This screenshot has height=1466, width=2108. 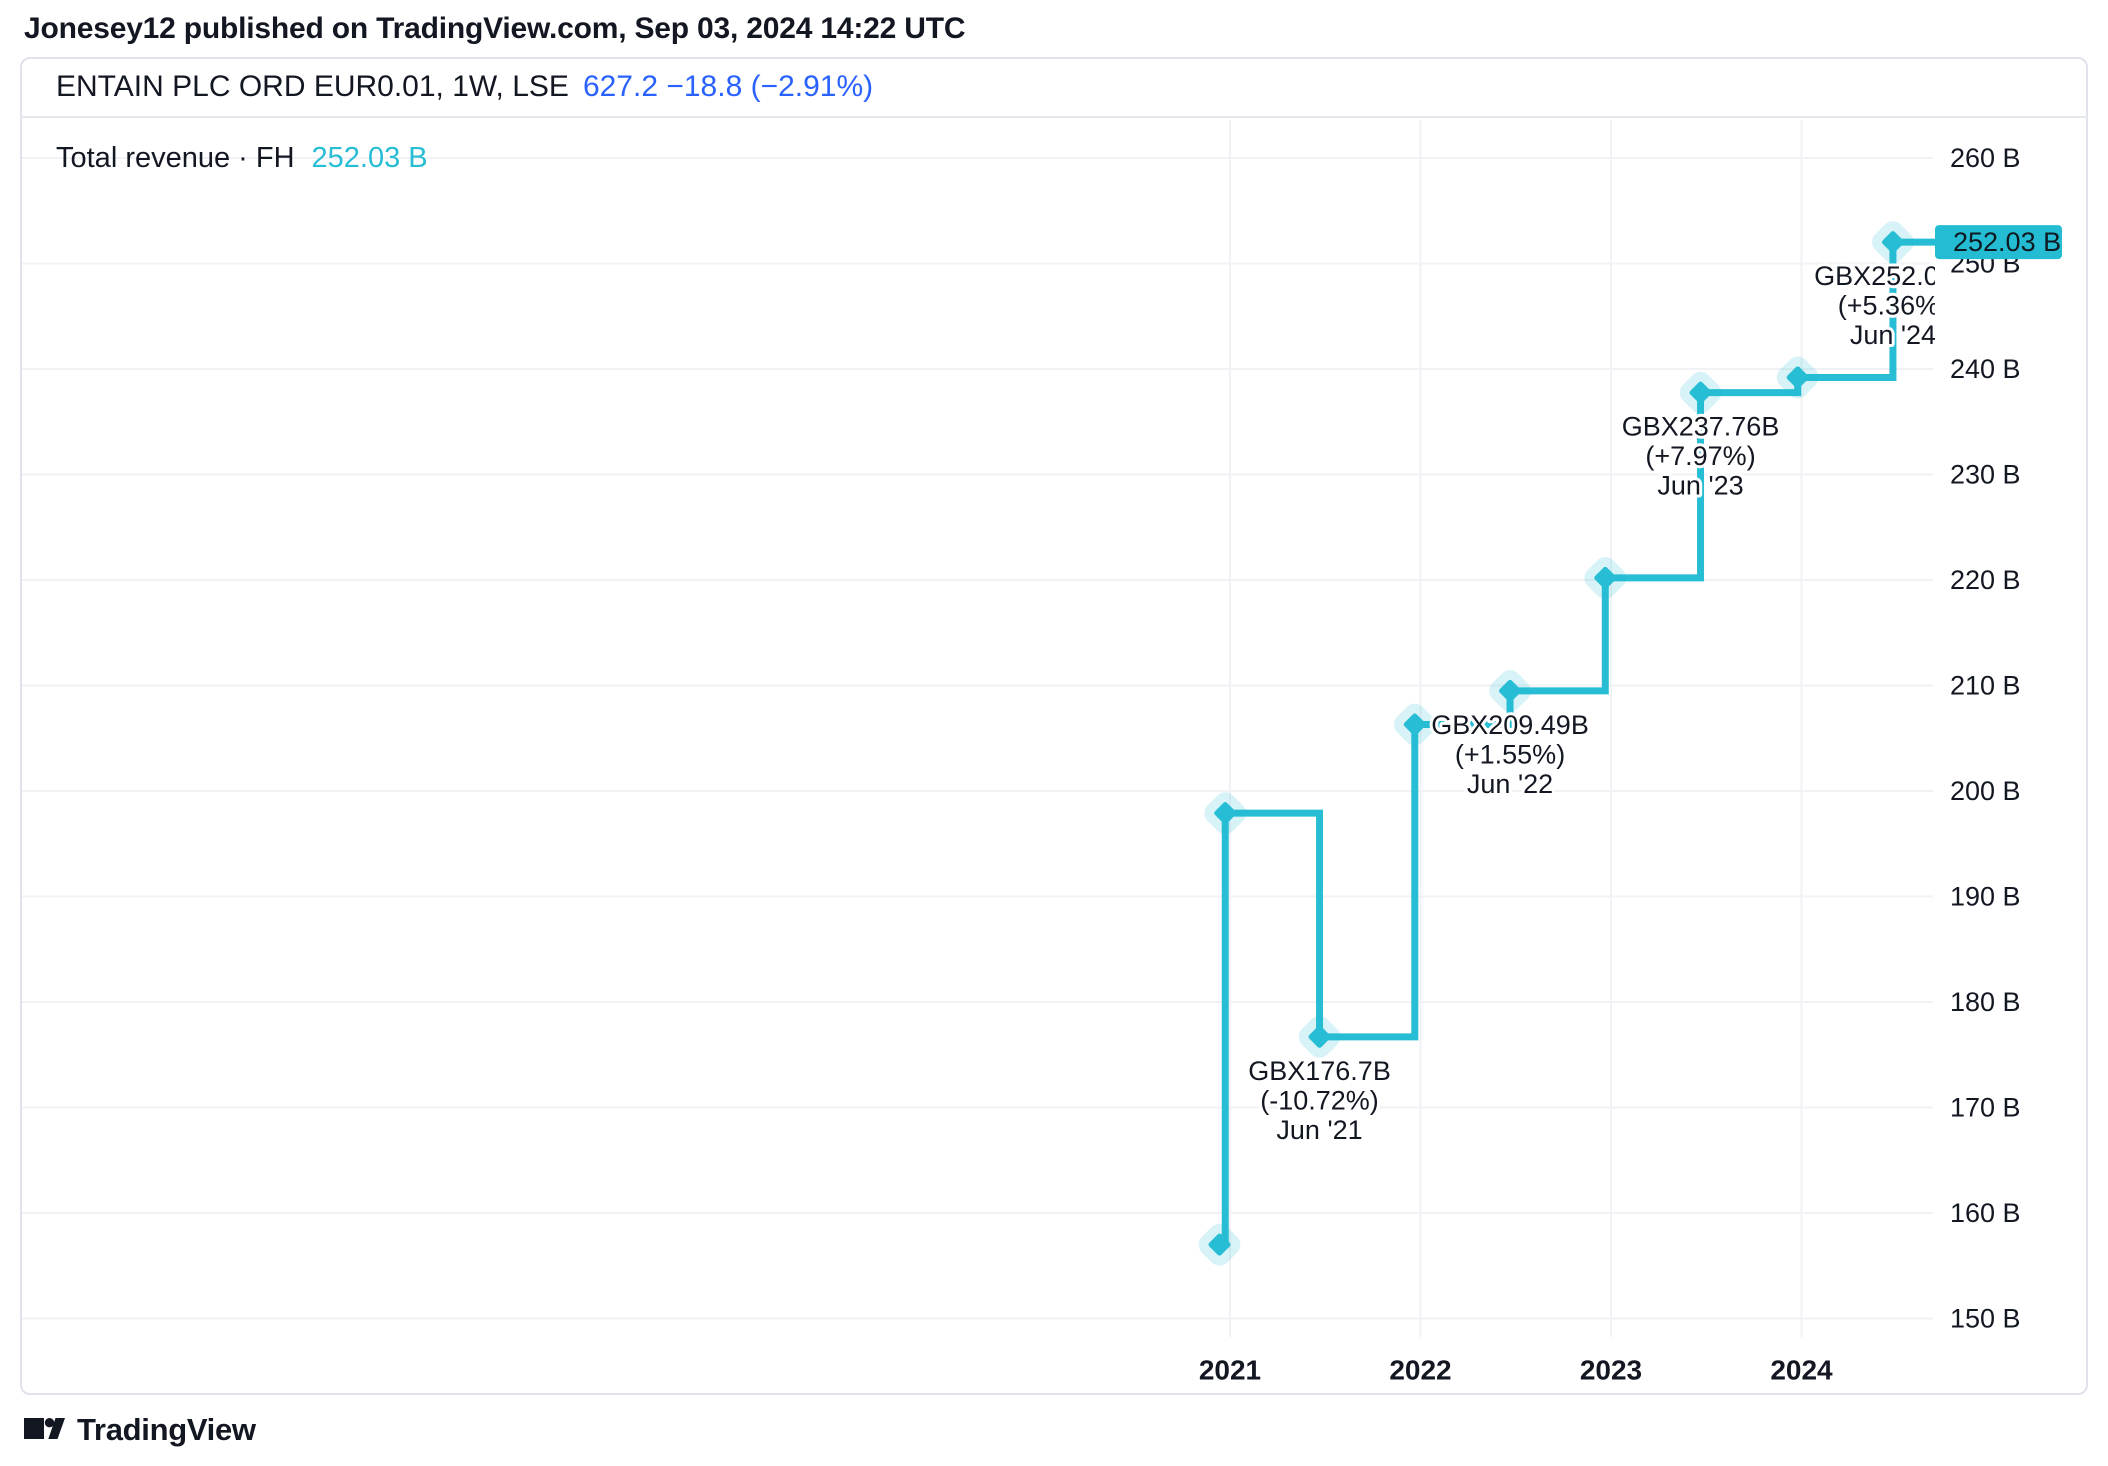 I want to click on y-tick-label: 190 B, so click(x=1985, y=897).